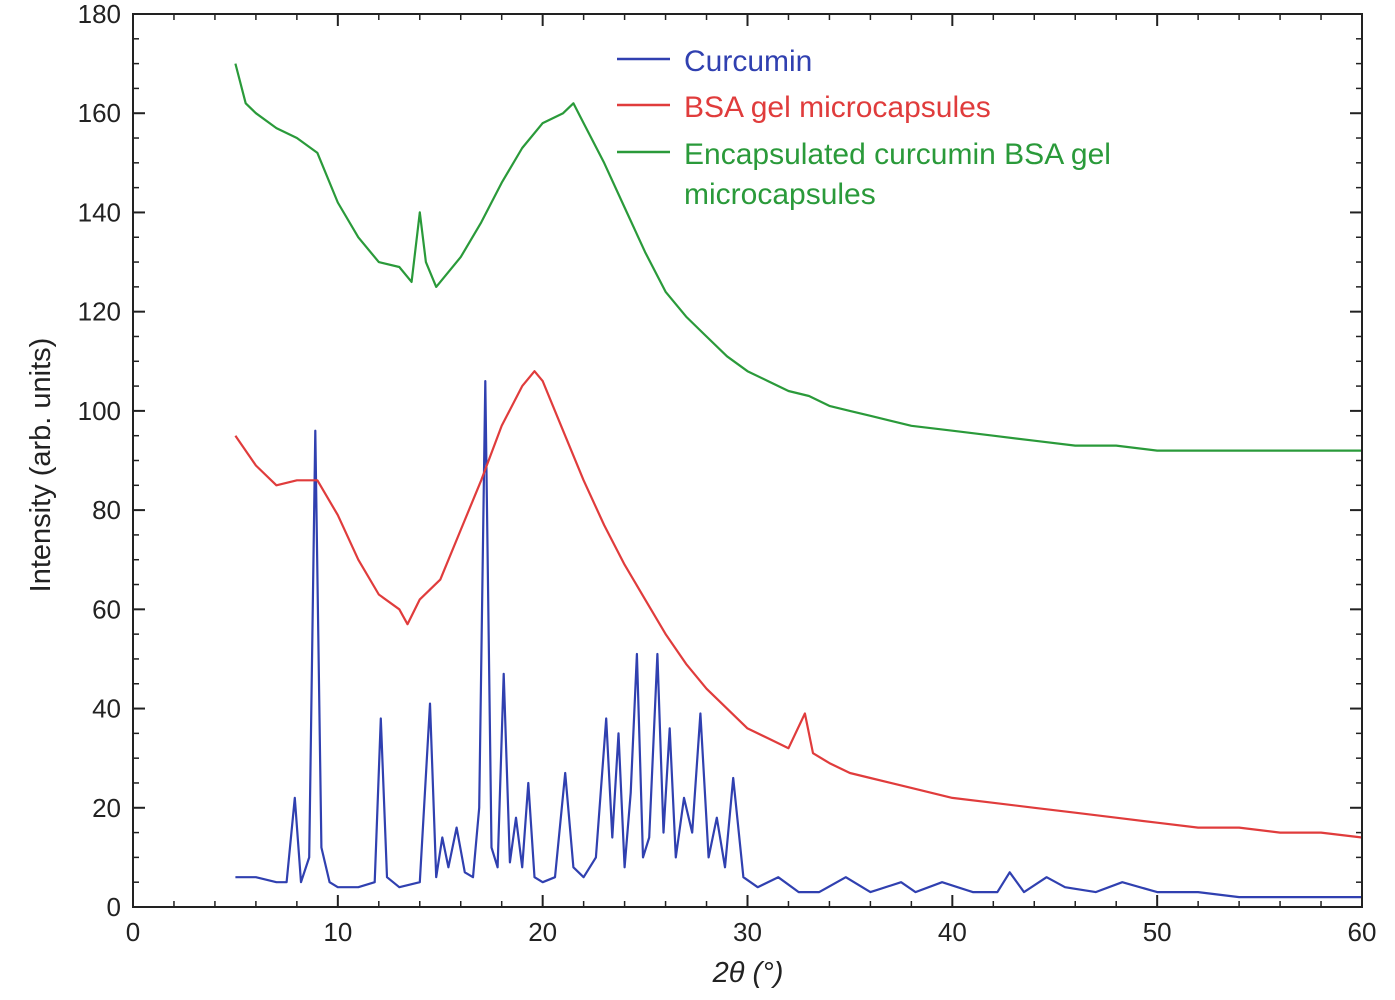  Describe the element at coordinates (133, 932) in the screenshot. I see `x-tick-label: 0` at that location.